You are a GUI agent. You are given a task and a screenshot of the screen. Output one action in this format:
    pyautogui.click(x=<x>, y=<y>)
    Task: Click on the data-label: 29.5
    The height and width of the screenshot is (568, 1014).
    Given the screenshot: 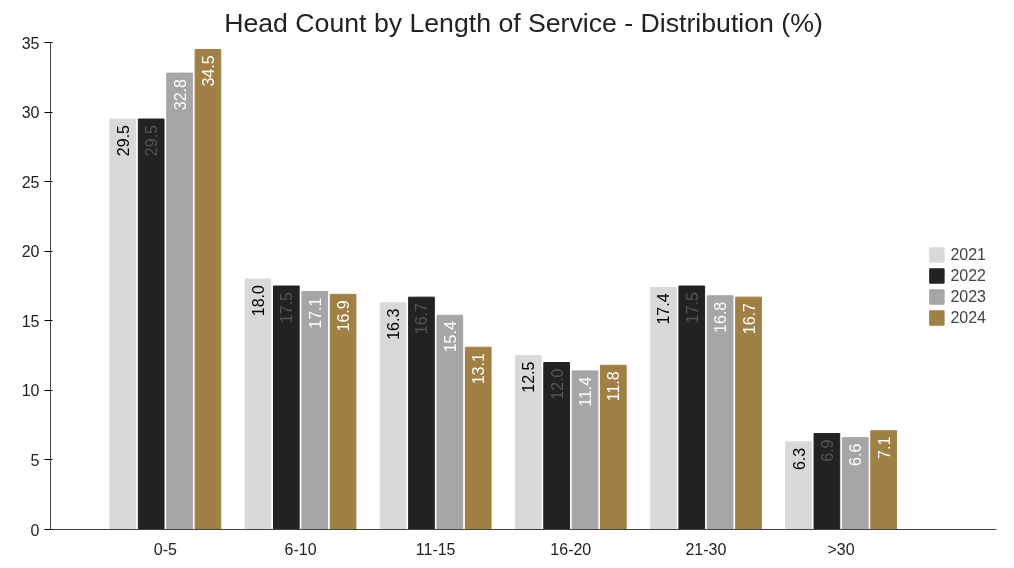 What is the action you would take?
    pyautogui.click(x=123, y=140)
    